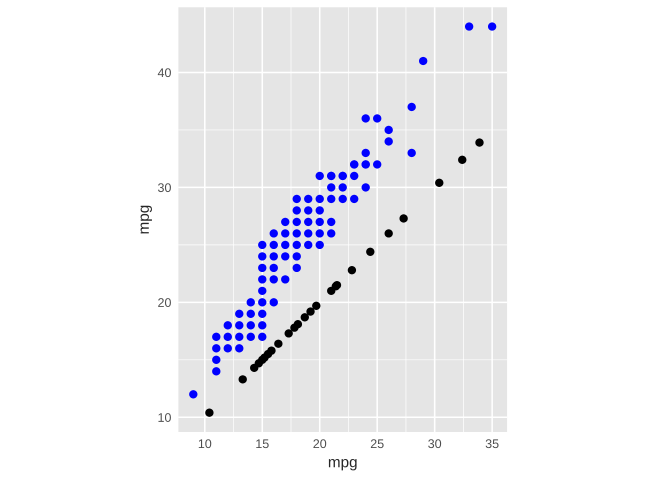  Describe the element at coordinates (164, 417) in the screenshot. I see `y-tick-label: 10` at that location.